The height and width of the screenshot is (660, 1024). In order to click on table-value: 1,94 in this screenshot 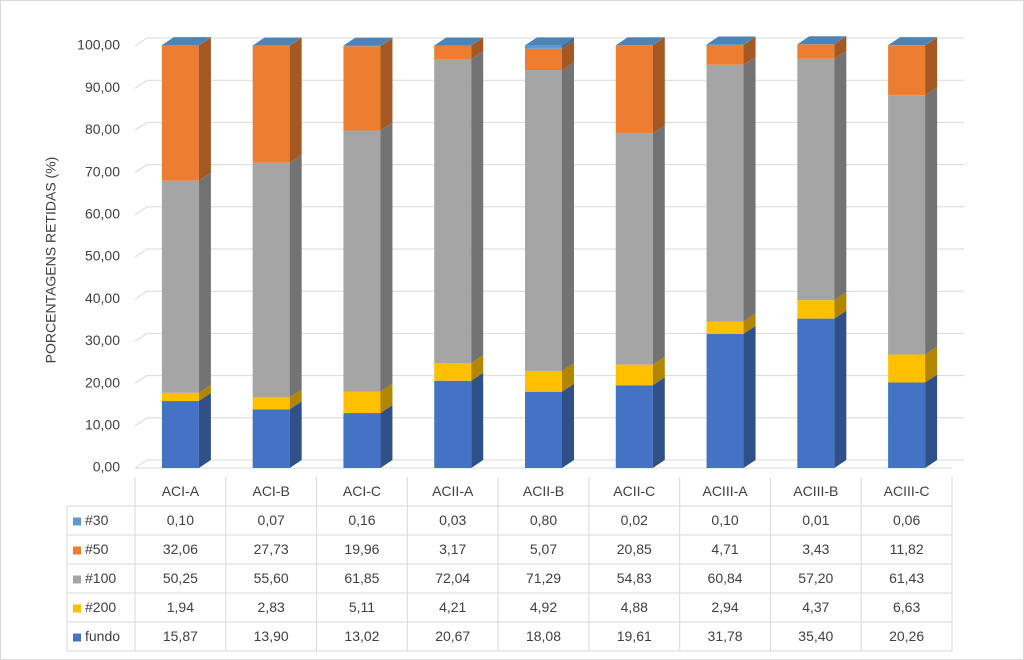, I will do `click(180, 607)`.